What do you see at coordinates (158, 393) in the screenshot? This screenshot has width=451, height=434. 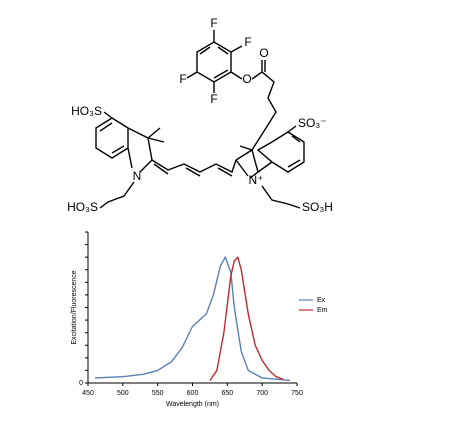 I see `x-tick-label: 550` at bounding box center [158, 393].